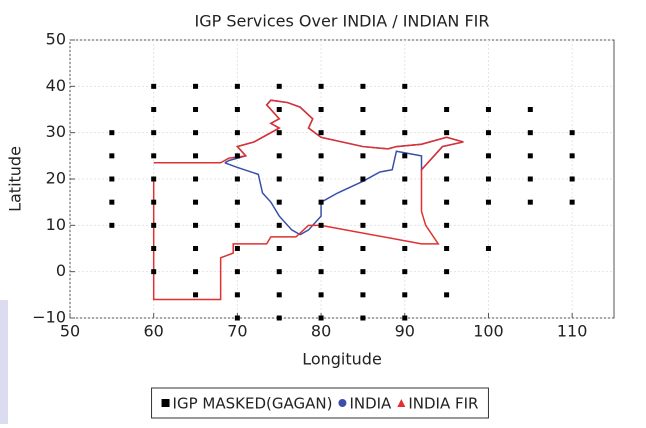 Image resolution: width=646 pixels, height=428 pixels. Describe the element at coordinates (237, 331) in the screenshot. I see `x-tick-label: 70` at that location.